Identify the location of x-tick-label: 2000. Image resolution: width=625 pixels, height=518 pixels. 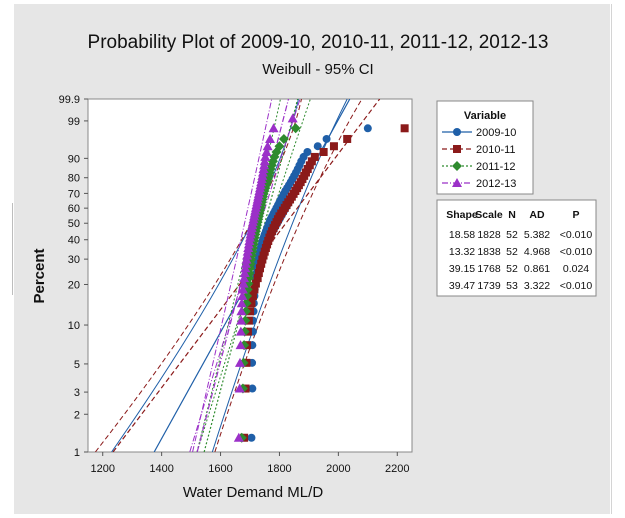
(338, 469).